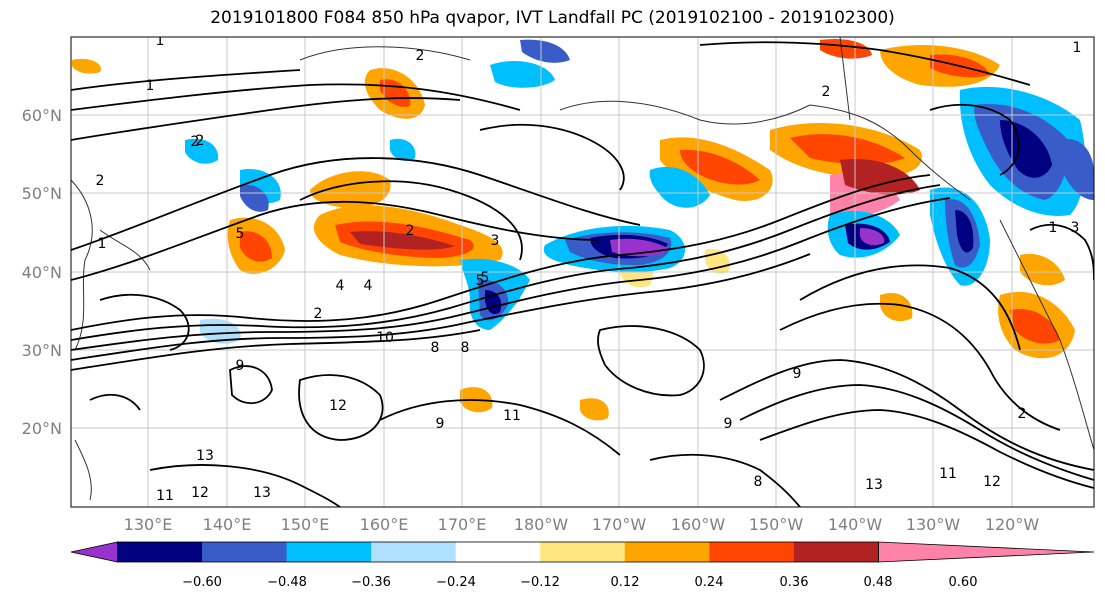  I want to click on colorbar-tick-label: −0.24, so click(456, 582).